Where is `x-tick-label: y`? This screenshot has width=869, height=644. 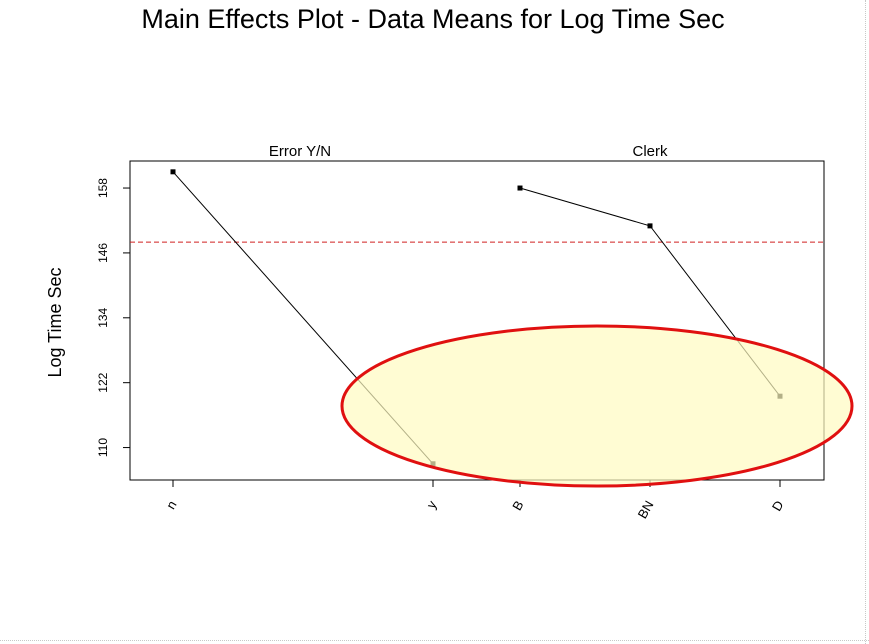 x-tick-label: y is located at coordinates (431, 505).